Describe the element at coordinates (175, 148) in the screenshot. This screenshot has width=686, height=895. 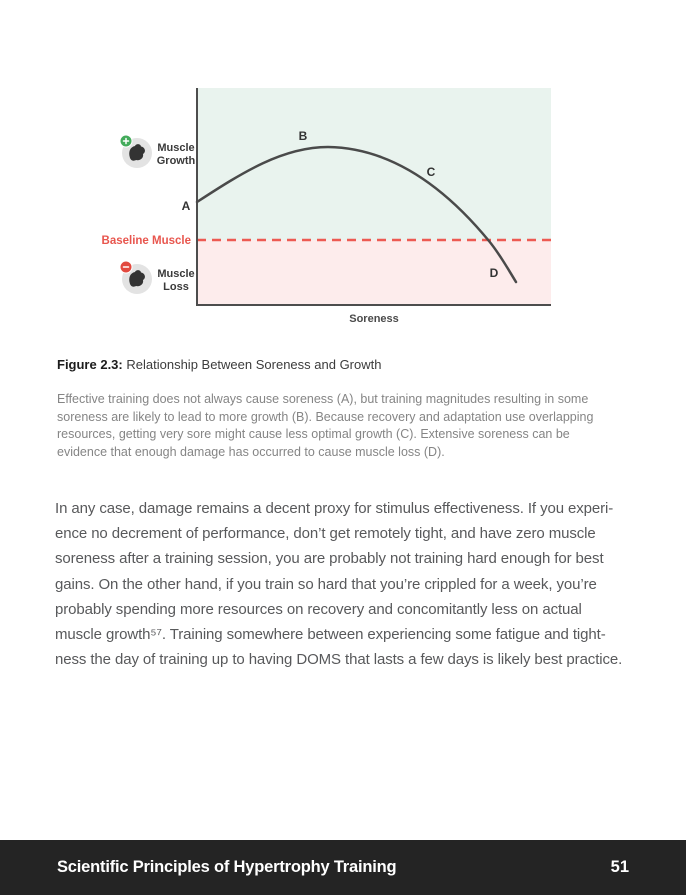
I see `muscle-growth-label-line1: Muscle` at that location.